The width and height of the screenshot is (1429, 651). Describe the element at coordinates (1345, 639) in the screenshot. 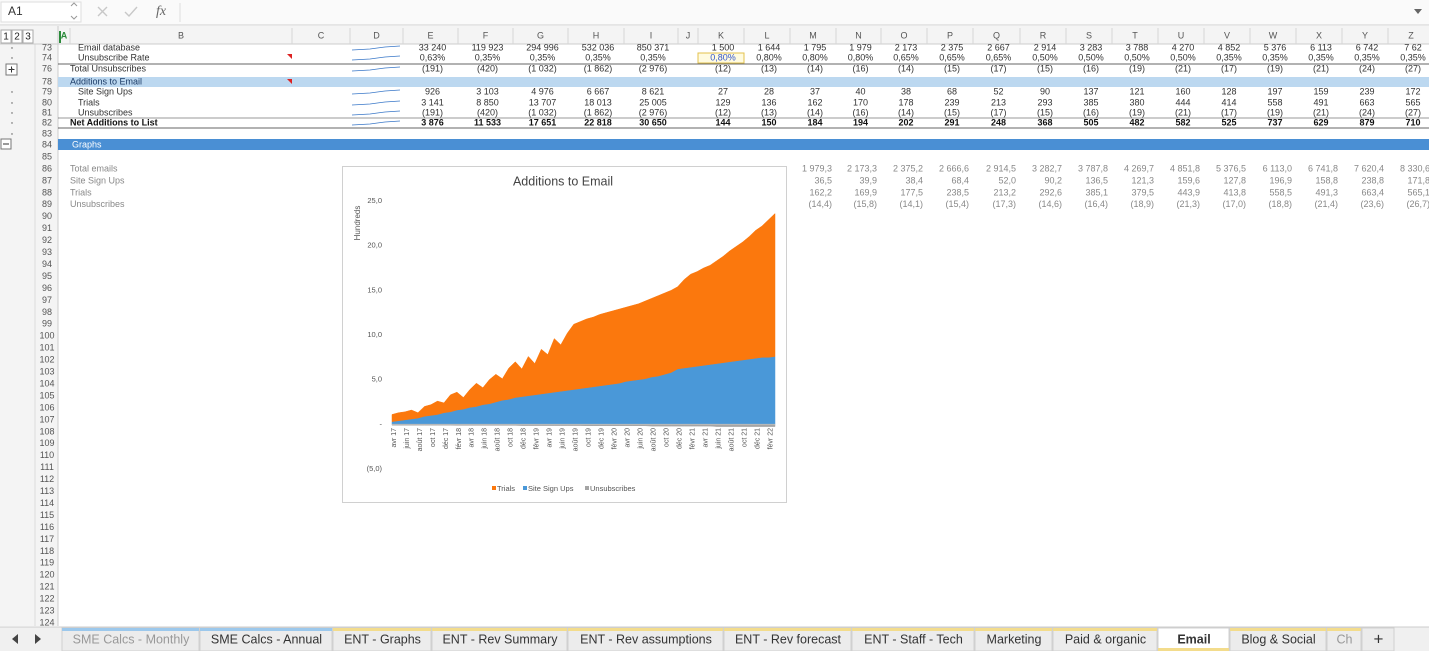

I see `tab-label: Ch` at that location.